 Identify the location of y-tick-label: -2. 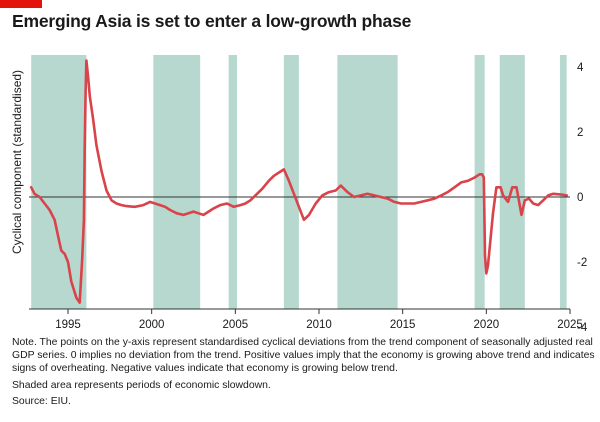
(582, 263).